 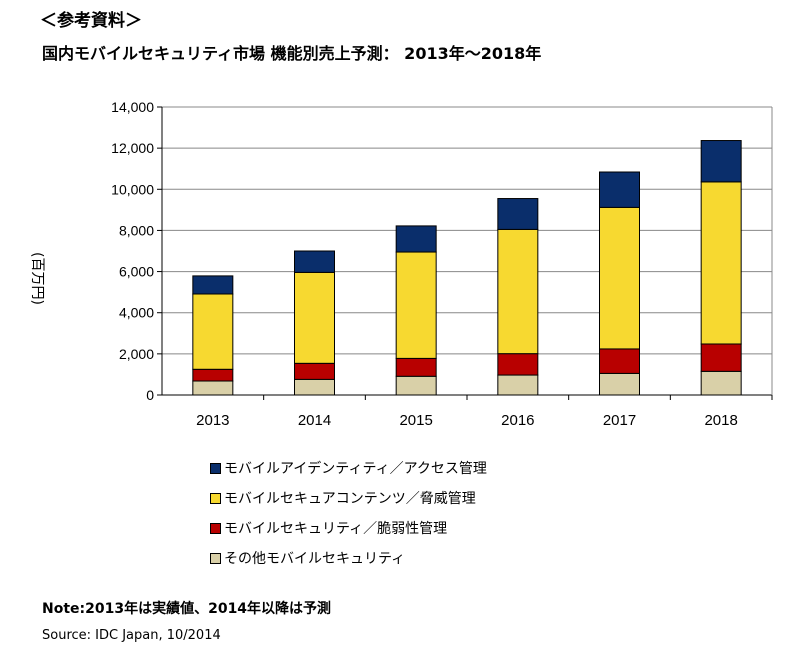 What do you see at coordinates (132, 107) in the screenshot?
I see `y-tick-label: 14,000` at bounding box center [132, 107].